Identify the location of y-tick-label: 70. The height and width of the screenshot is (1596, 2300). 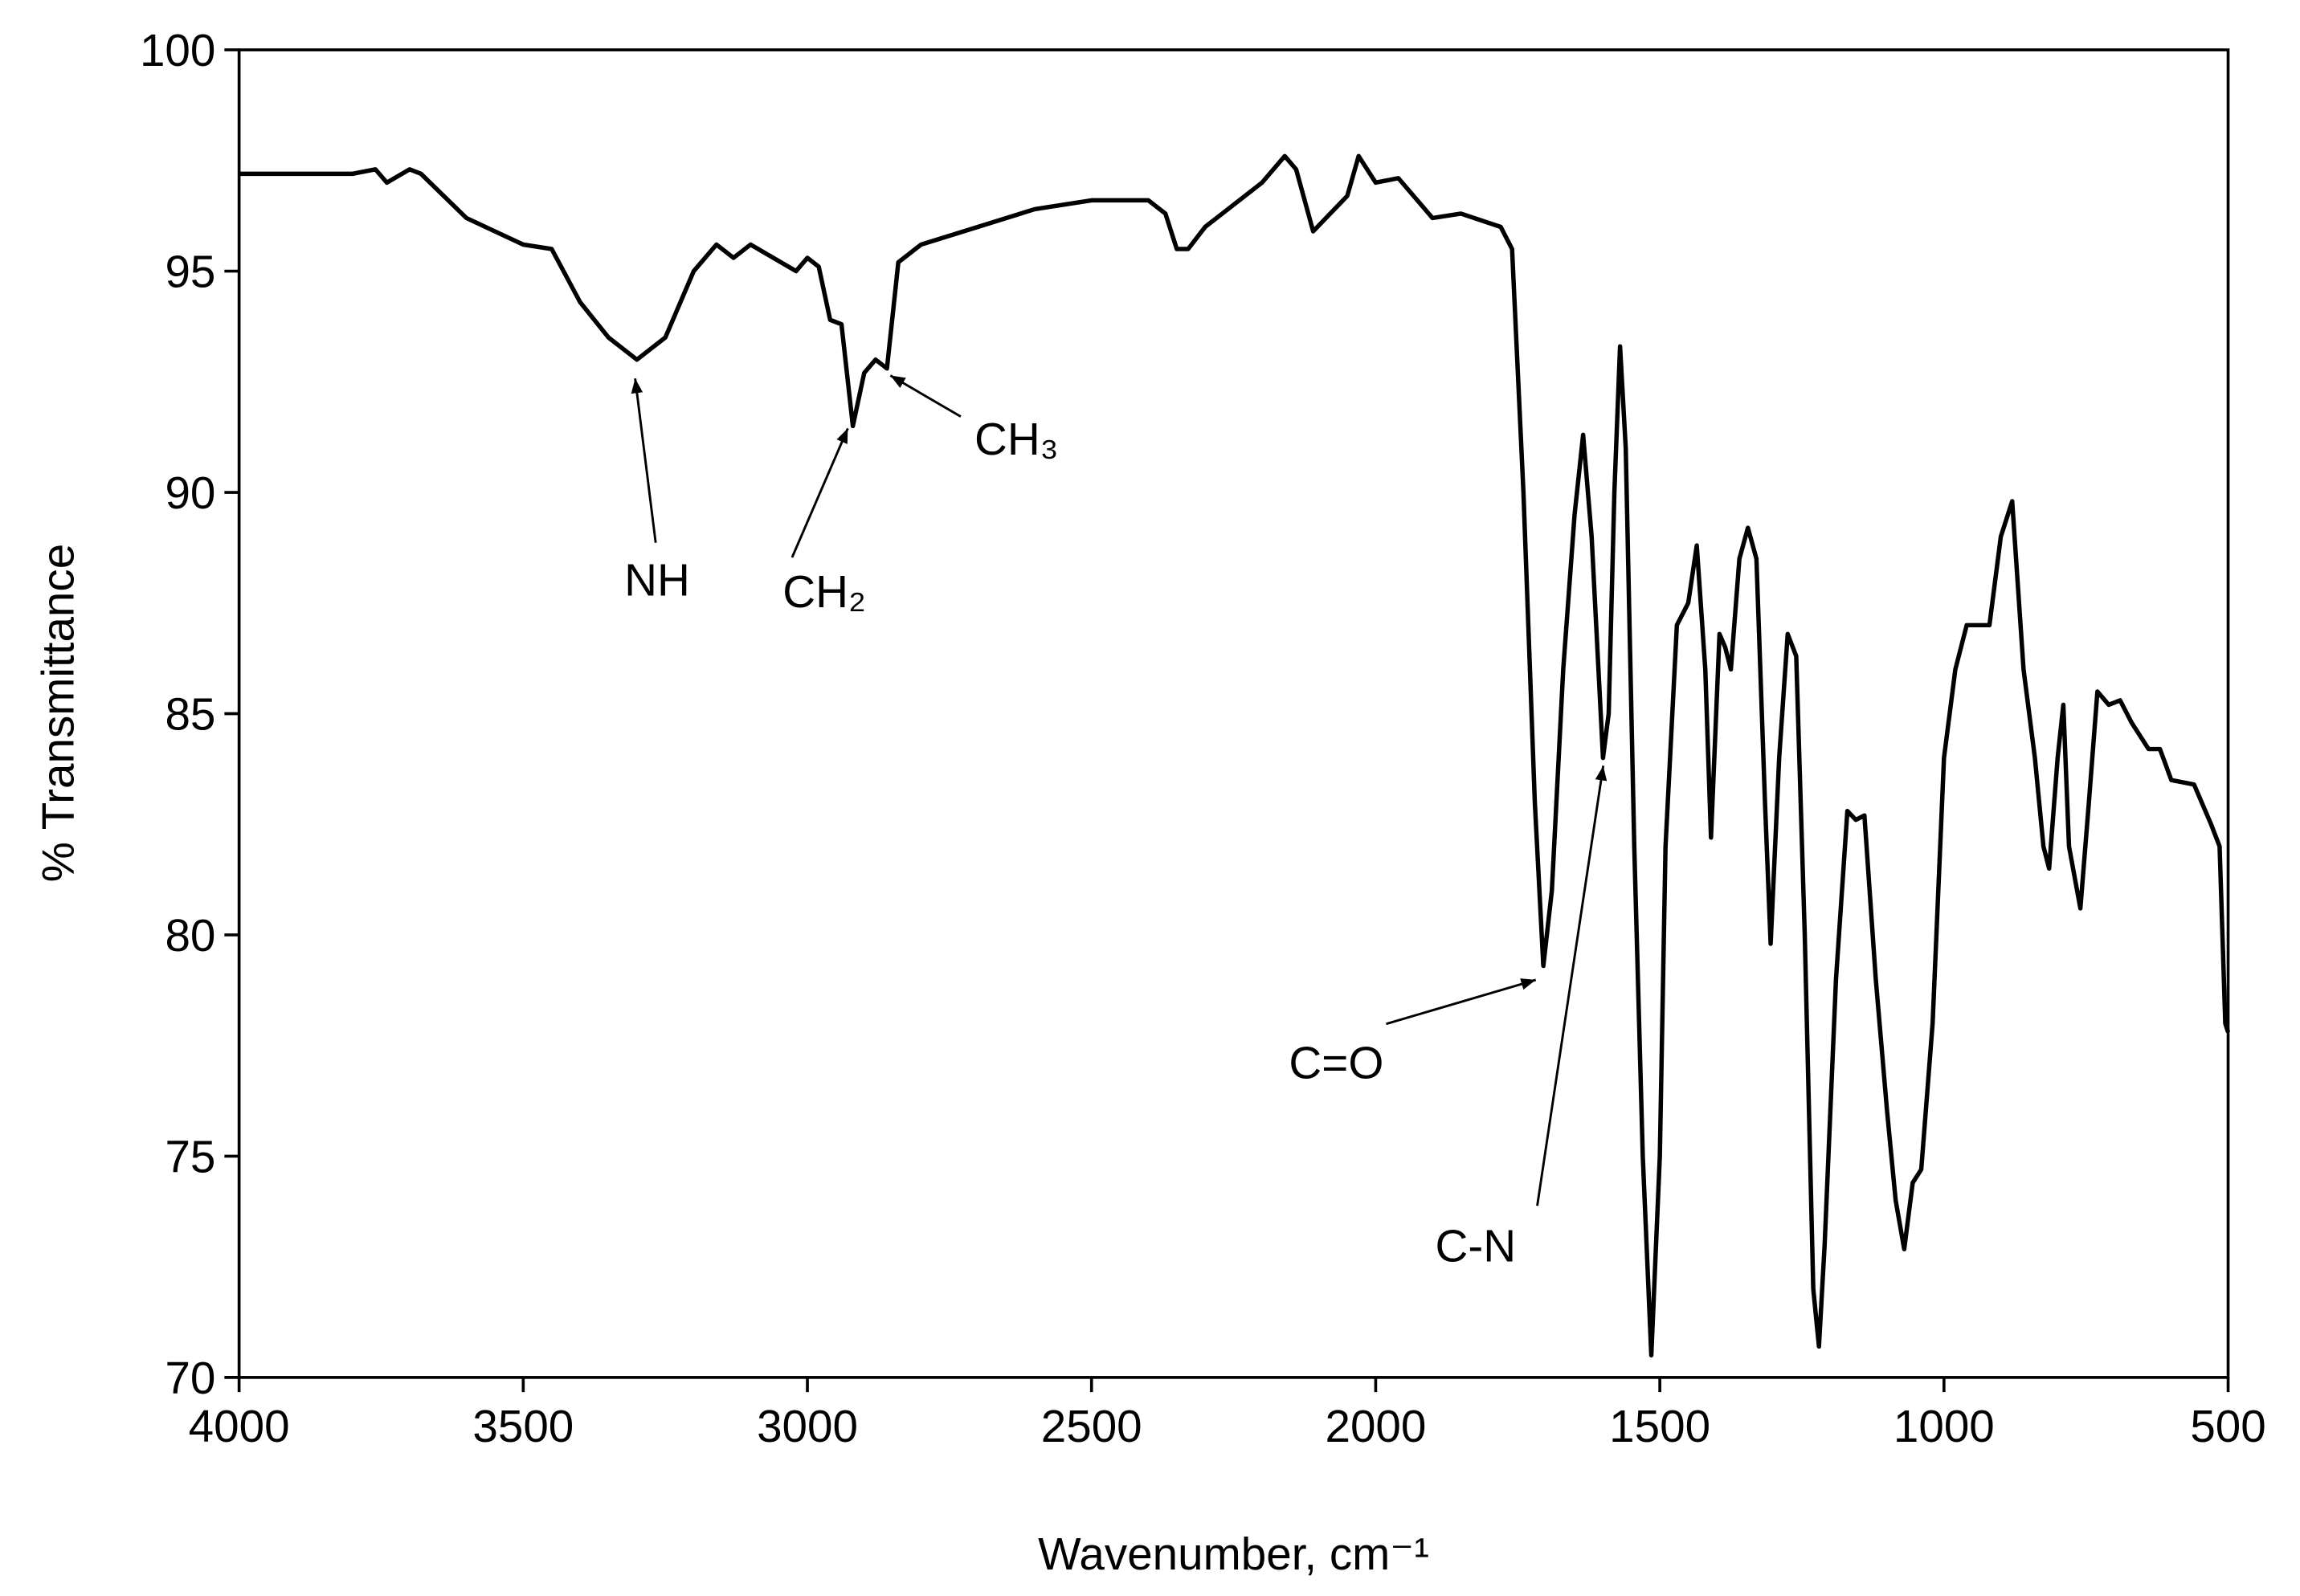
(190, 1378).